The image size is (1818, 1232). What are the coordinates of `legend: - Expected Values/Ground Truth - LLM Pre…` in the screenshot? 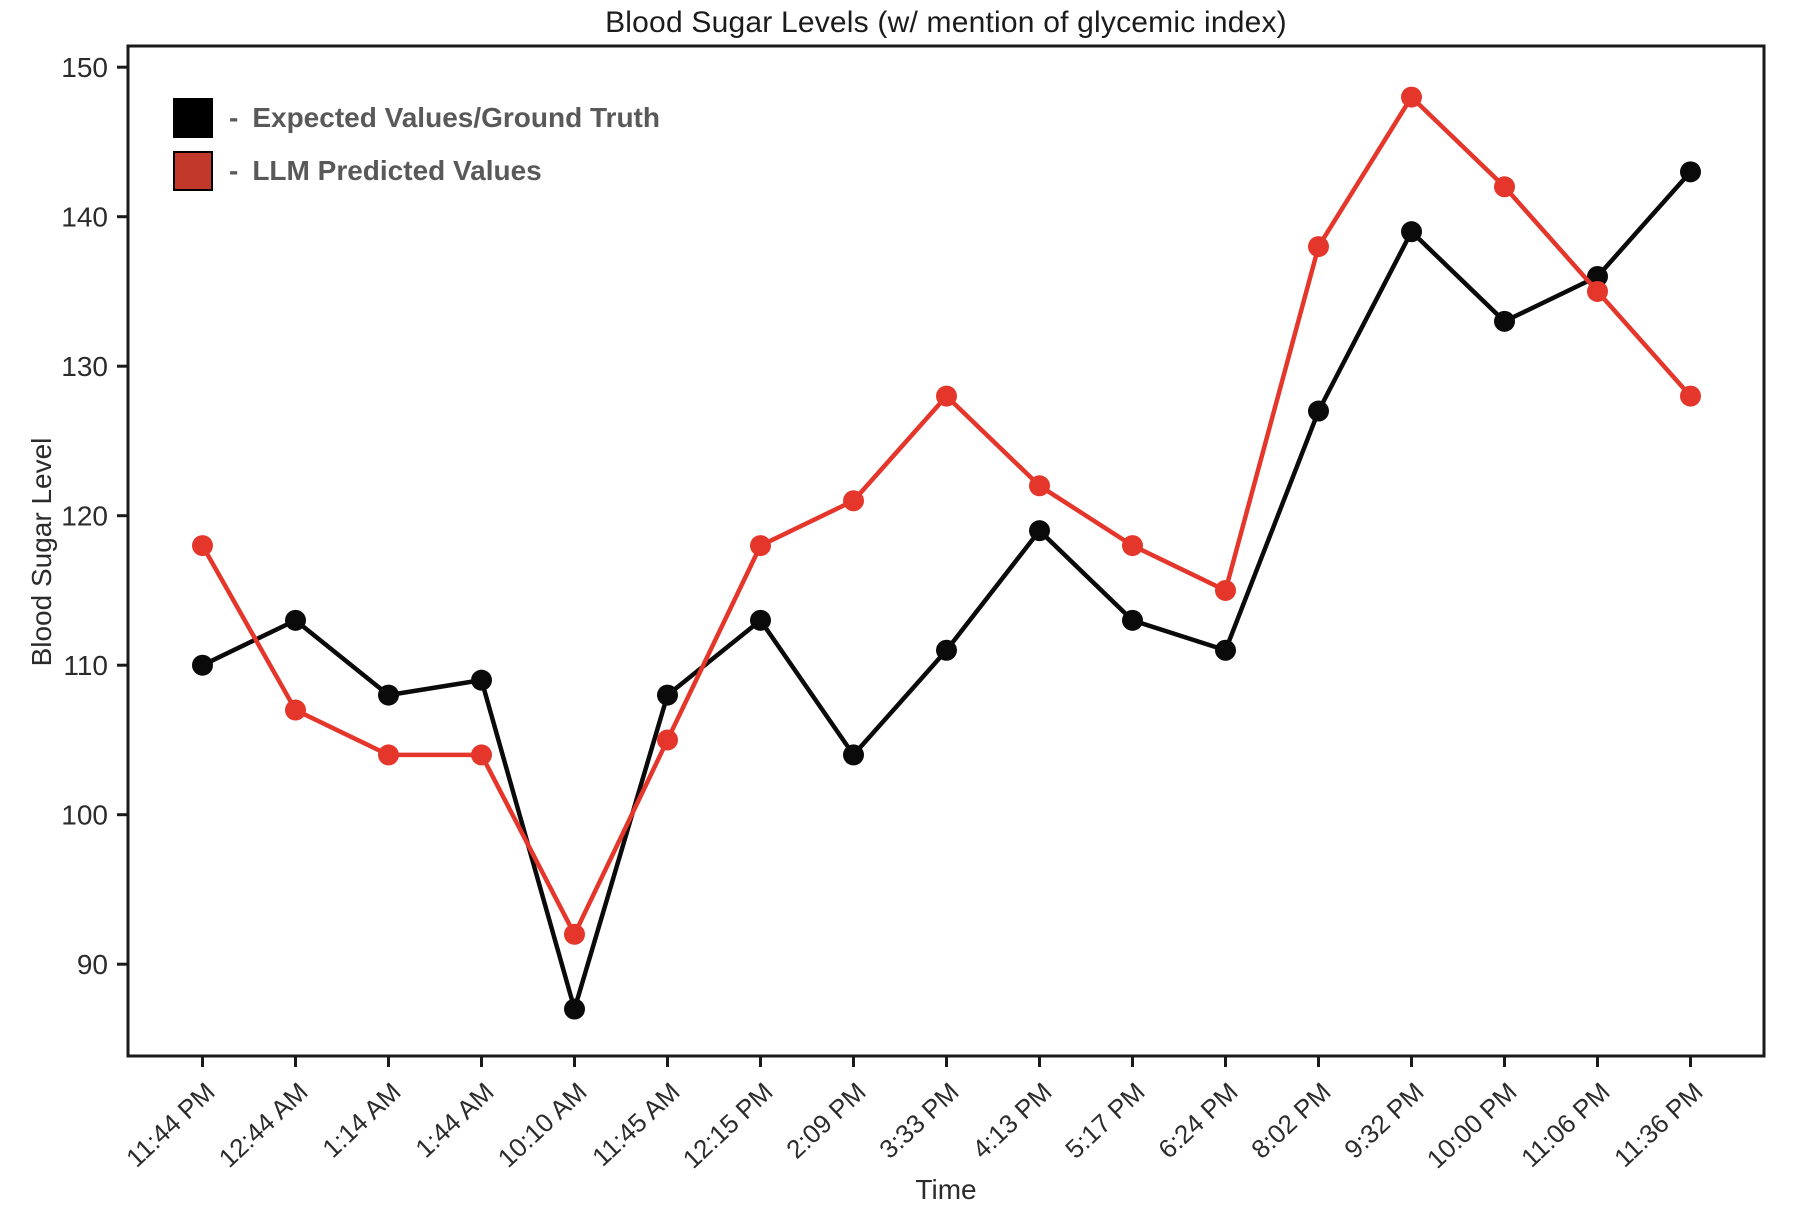 It's located at (416, 144).